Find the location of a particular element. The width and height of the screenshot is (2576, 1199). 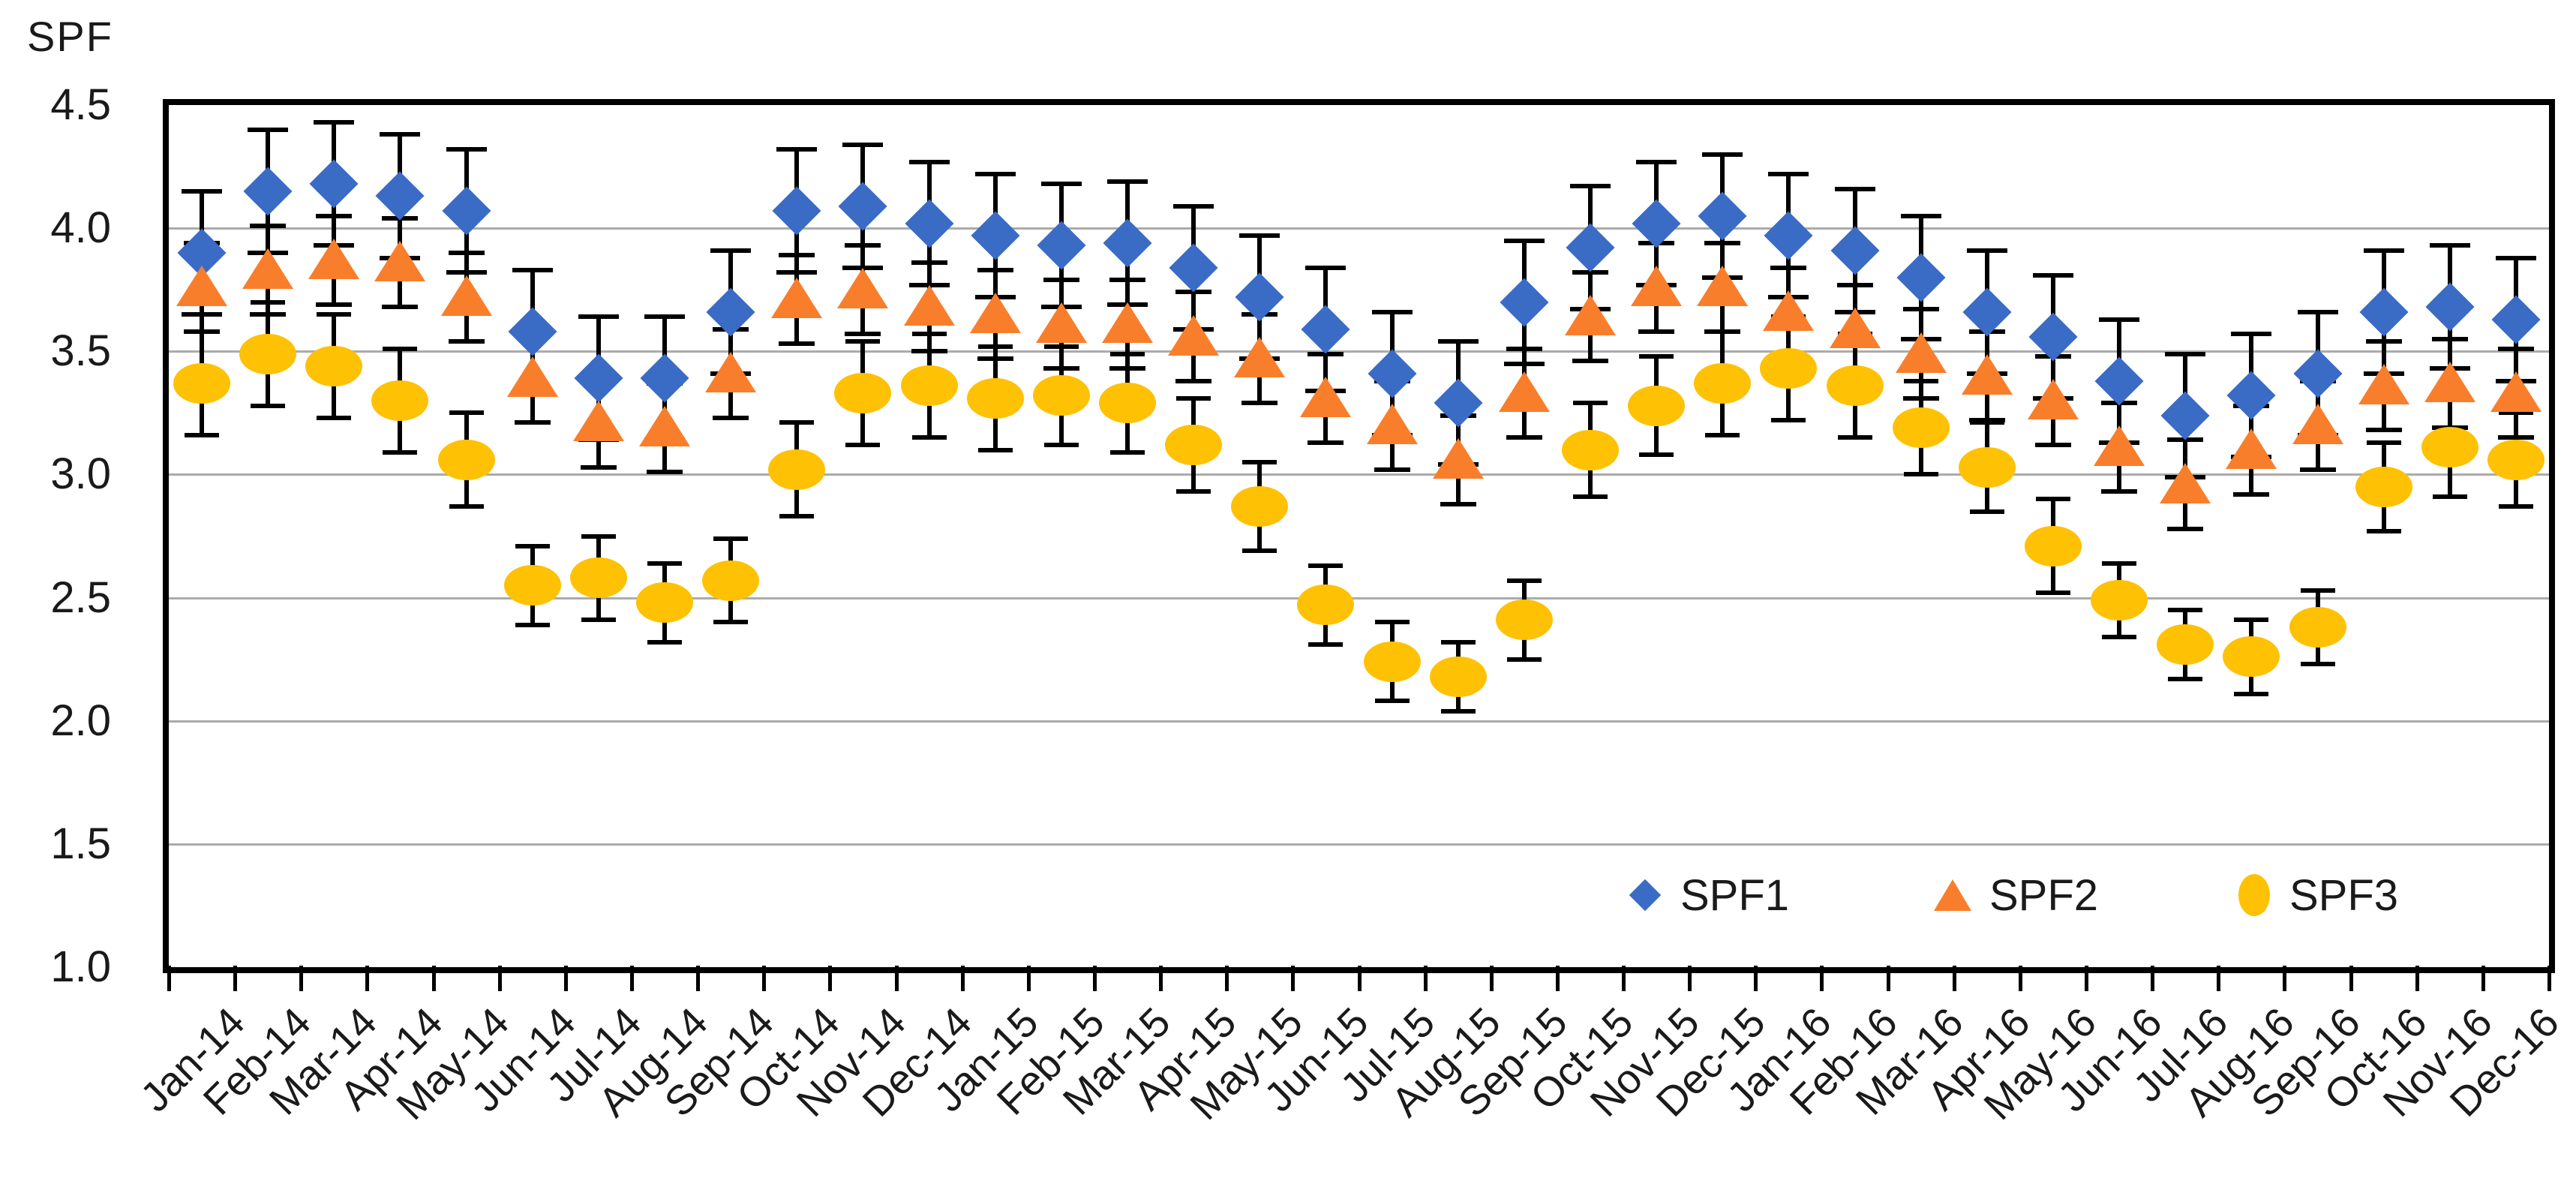

legend-label: SPF3 is located at coordinates (2344, 895).